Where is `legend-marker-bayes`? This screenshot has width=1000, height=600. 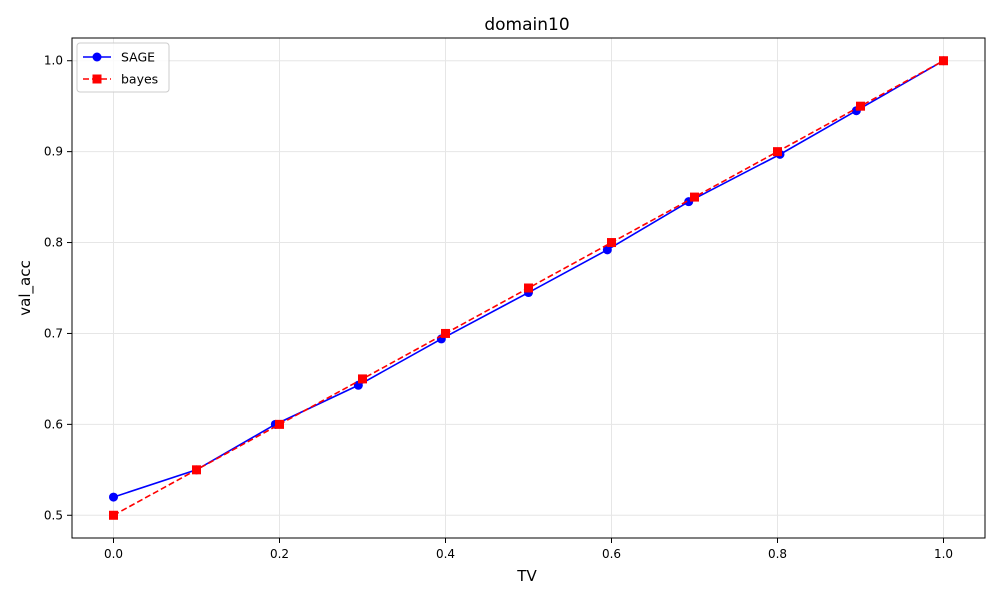 legend-marker-bayes is located at coordinates (97, 79).